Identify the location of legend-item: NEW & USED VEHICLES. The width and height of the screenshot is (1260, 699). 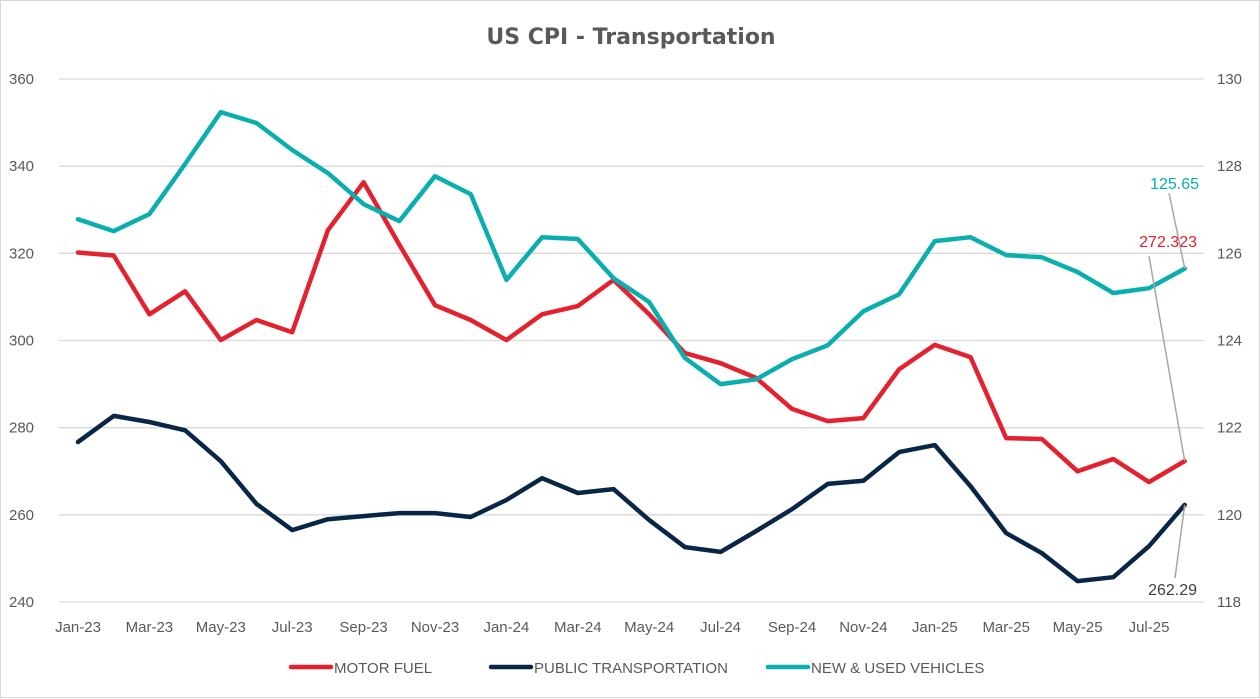
(874, 668).